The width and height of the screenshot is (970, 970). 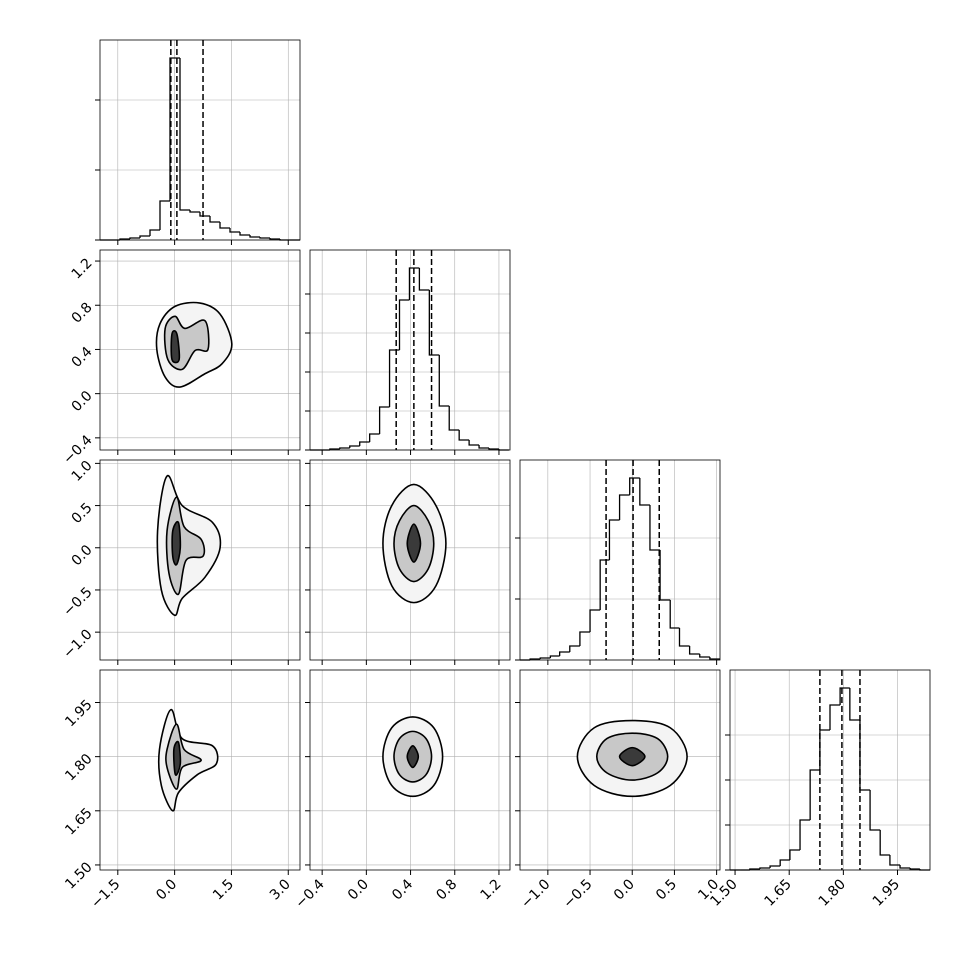 What do you see at coordinates (105, 893) in the screenshot?
I see `x-tick-label: −1.5` at bounding box center [105, 893].